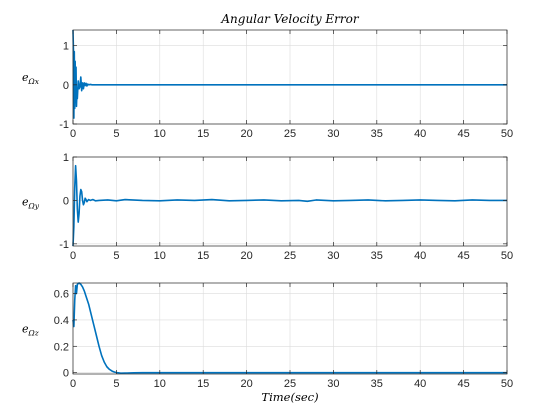 The height and width of the screenshot is (420, 560). Describe the element at coordinates (463, 134) in the screenshot. I see `subplot-1-xtick-label: 45` at that location.